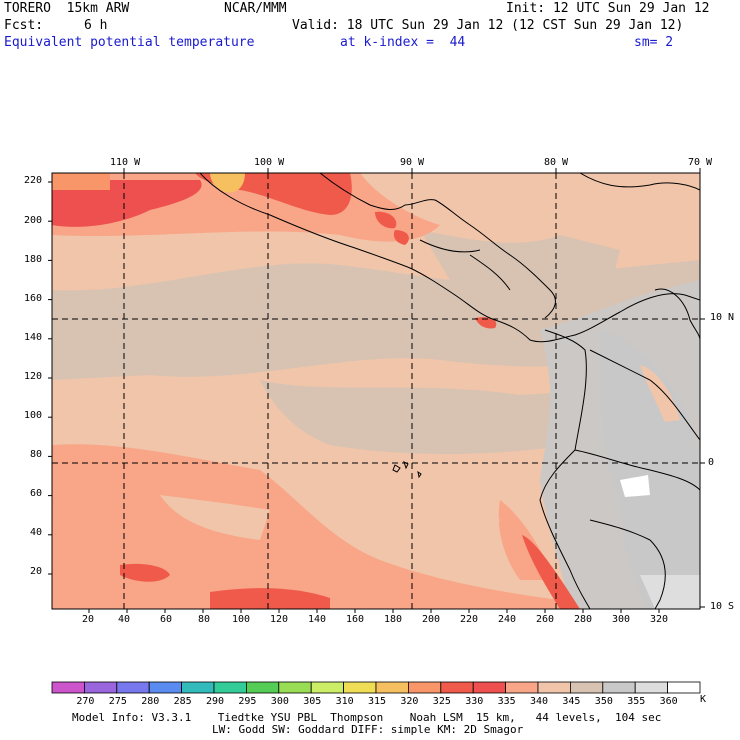 This screenshot has height=740, width=740. Describe the element at coordinates (403, 42) in the screenshot. I see `level-info: at k-index = 44` at that location.